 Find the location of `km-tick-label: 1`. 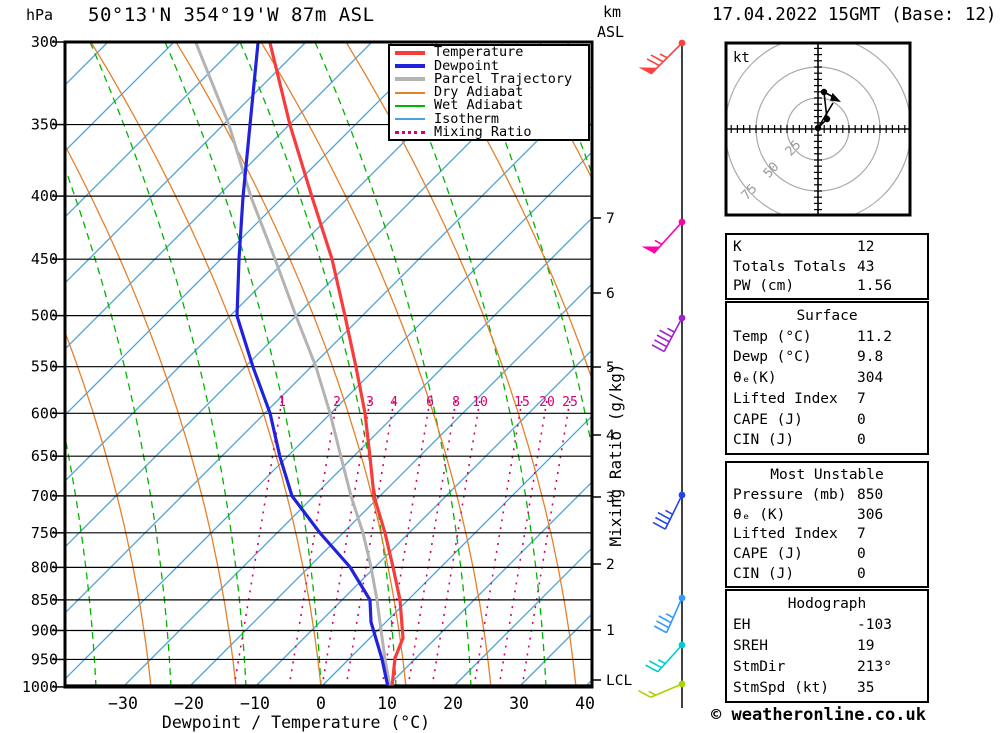

km-tick-label: 1 is located at coordinates (610, 631).